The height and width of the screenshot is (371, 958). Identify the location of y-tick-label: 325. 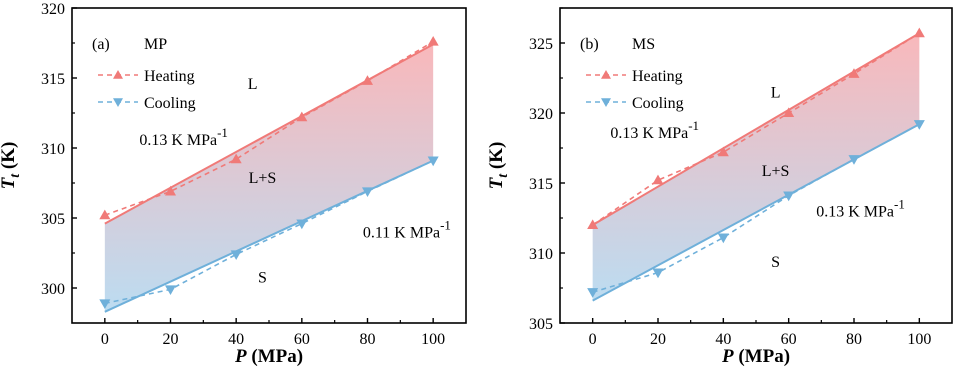
(541, 44).